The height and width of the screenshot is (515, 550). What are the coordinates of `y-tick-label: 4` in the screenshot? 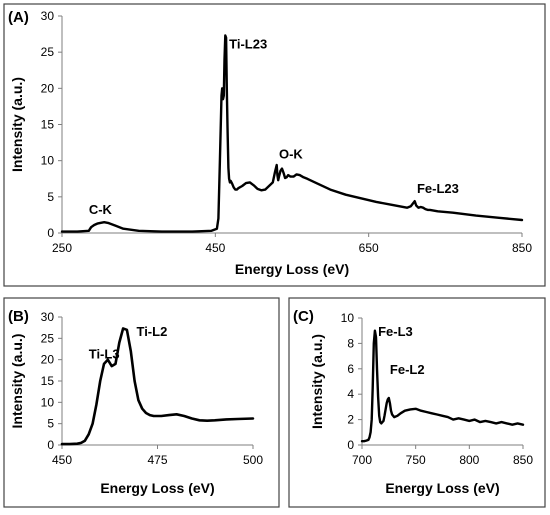 It's located at (350, 394).